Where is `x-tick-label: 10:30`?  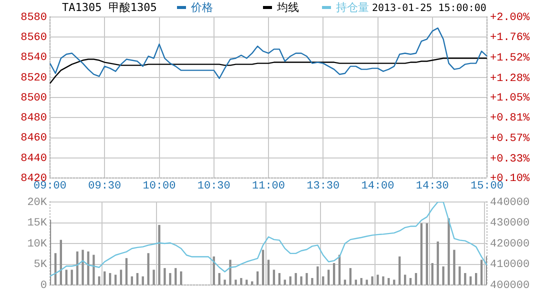 x-tick-label: 10:30 is located at coordinates (213, 186).